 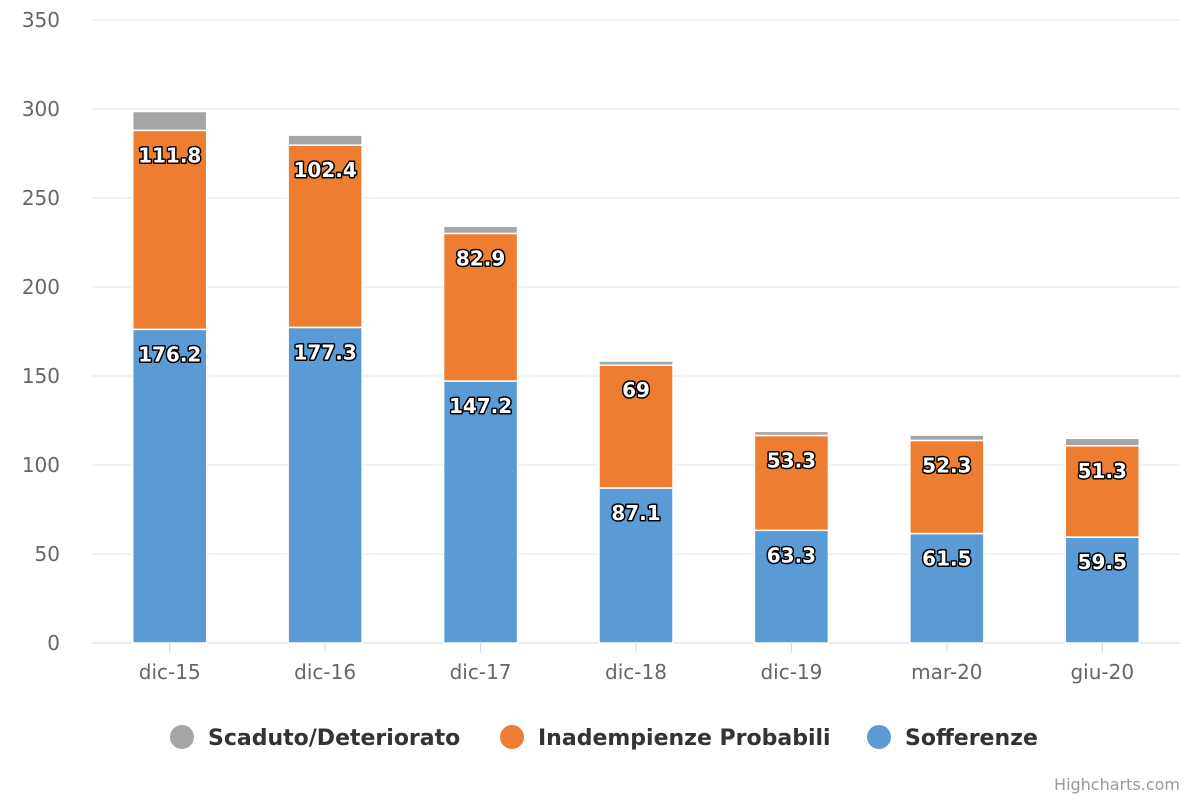 I want to click on data-label: 69, so click(x=636, y=390).